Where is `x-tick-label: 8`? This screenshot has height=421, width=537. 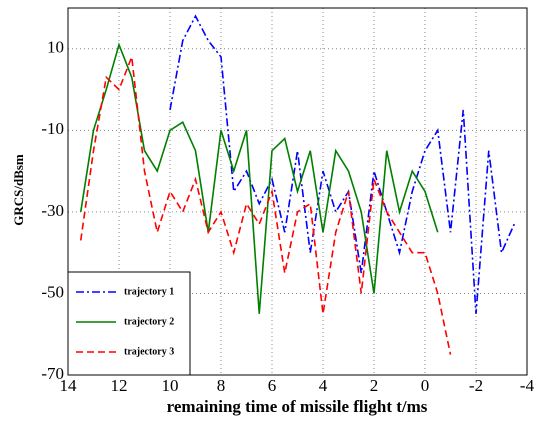 x-tick-label: 8 is located at coordinates (221, 385).